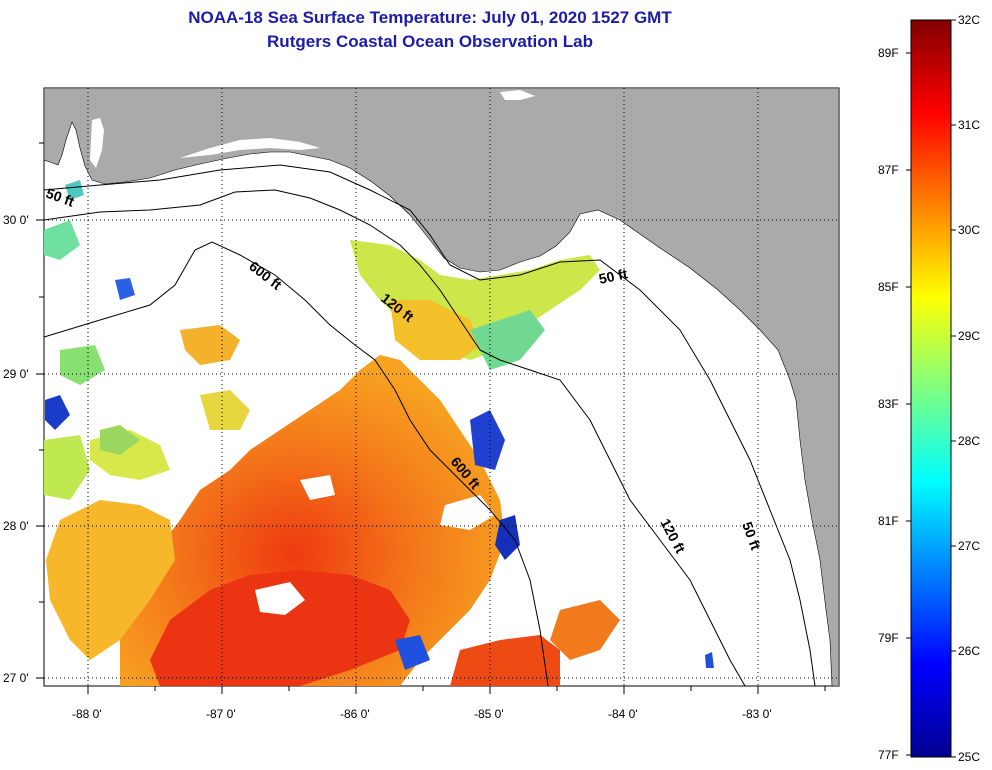  Describe the element at coordinates (888, 638) in the screenshot. I see `fahrenheit-label: 79F` at that location.